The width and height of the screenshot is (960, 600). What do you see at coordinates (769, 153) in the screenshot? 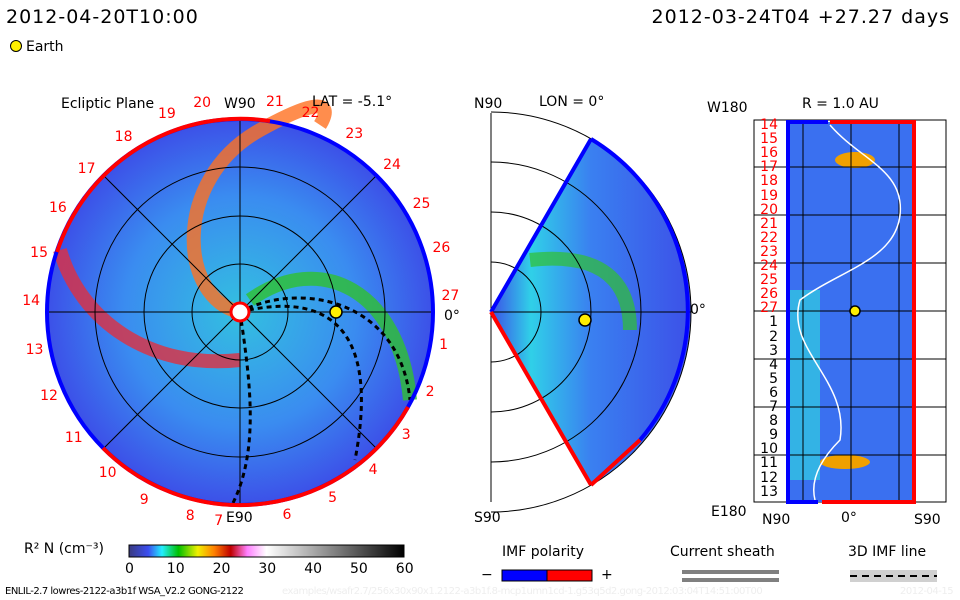
I see `sphere-ytick: 16` at bounding box center [769, 153].